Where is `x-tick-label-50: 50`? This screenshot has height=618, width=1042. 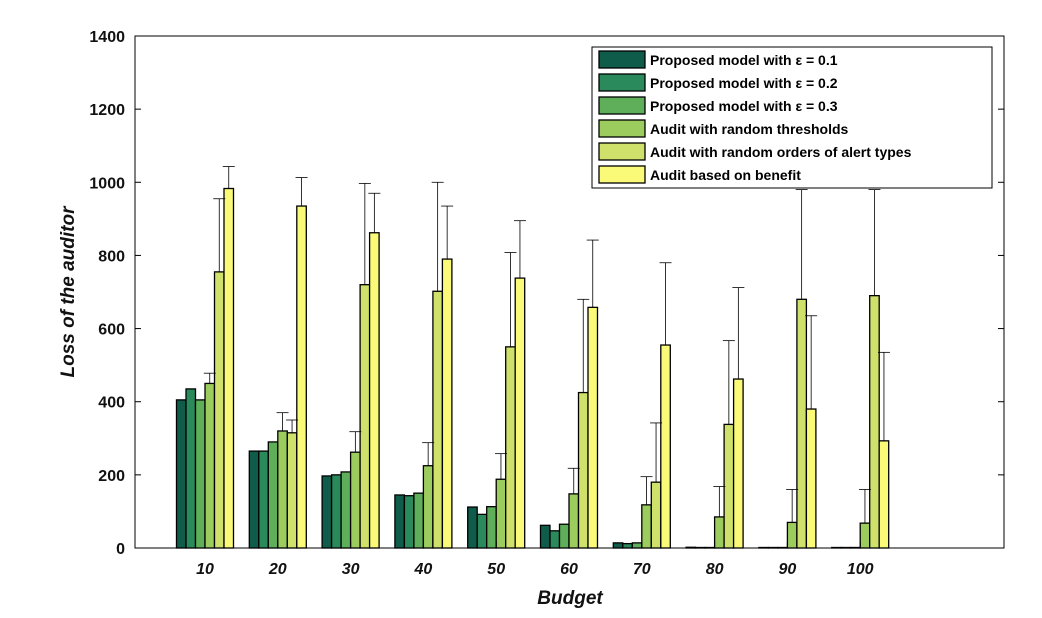 x-tick-label-50: 50 is located at coordinates (496, 569).